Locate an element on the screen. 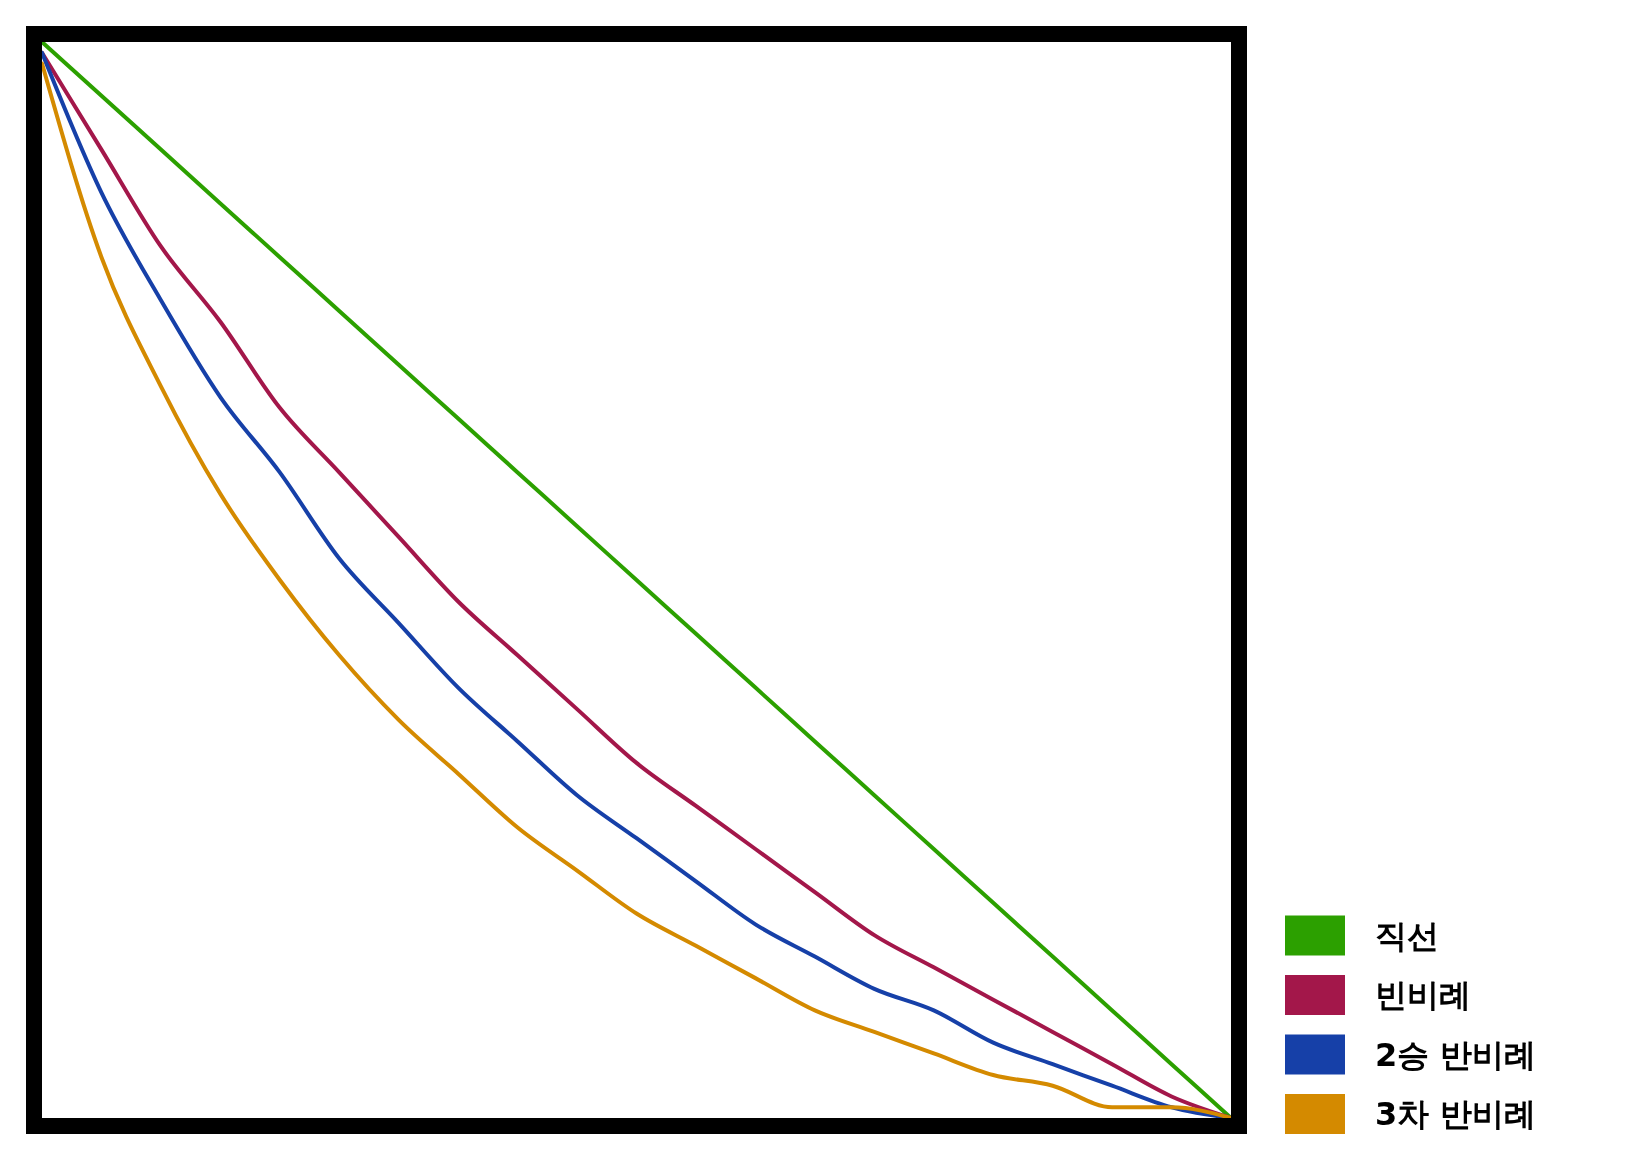  legend-label: 빈비례 is located at coordinates (1423, 995).